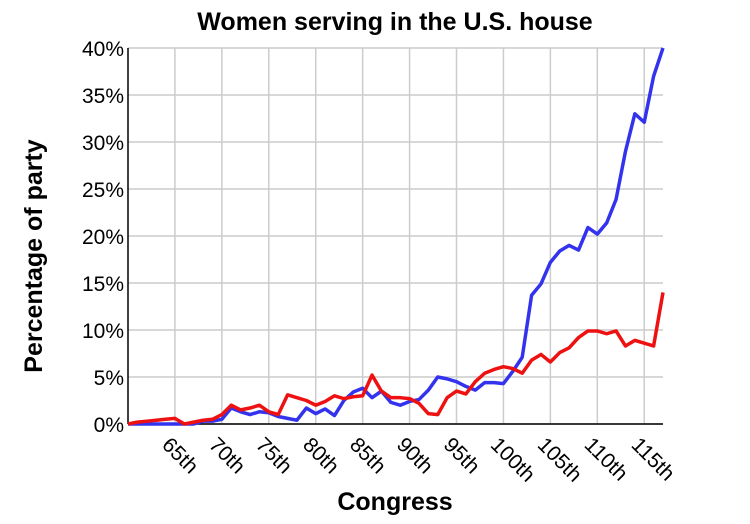 Image resolution: width=750 pixels, height=524 pixels. Describe the element at coordinates (103, 49) in the screenshot. I see `y-tick-label: 40%` at that location.